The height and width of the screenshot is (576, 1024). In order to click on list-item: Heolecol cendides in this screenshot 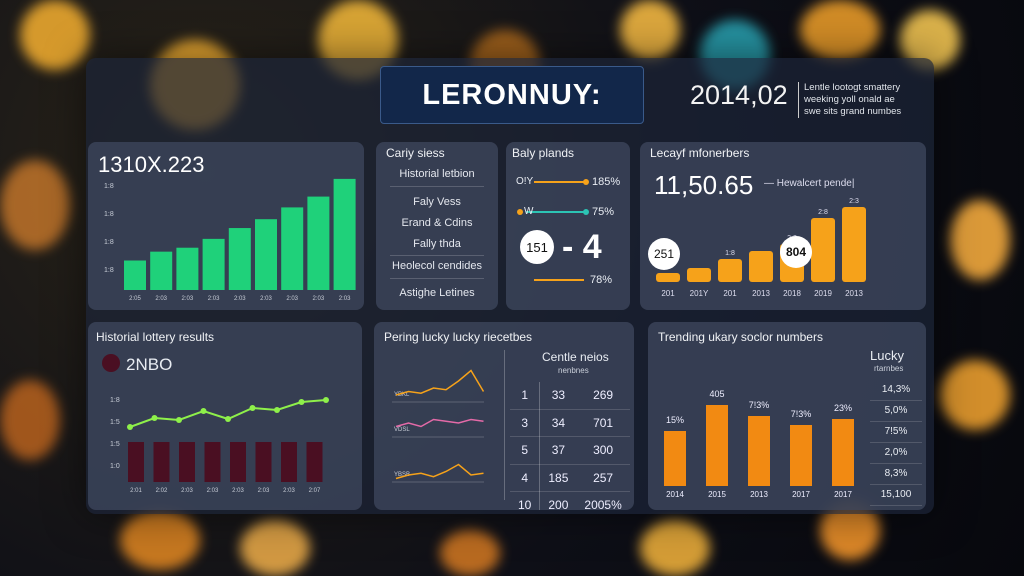, I will do `click(437, 266)`.